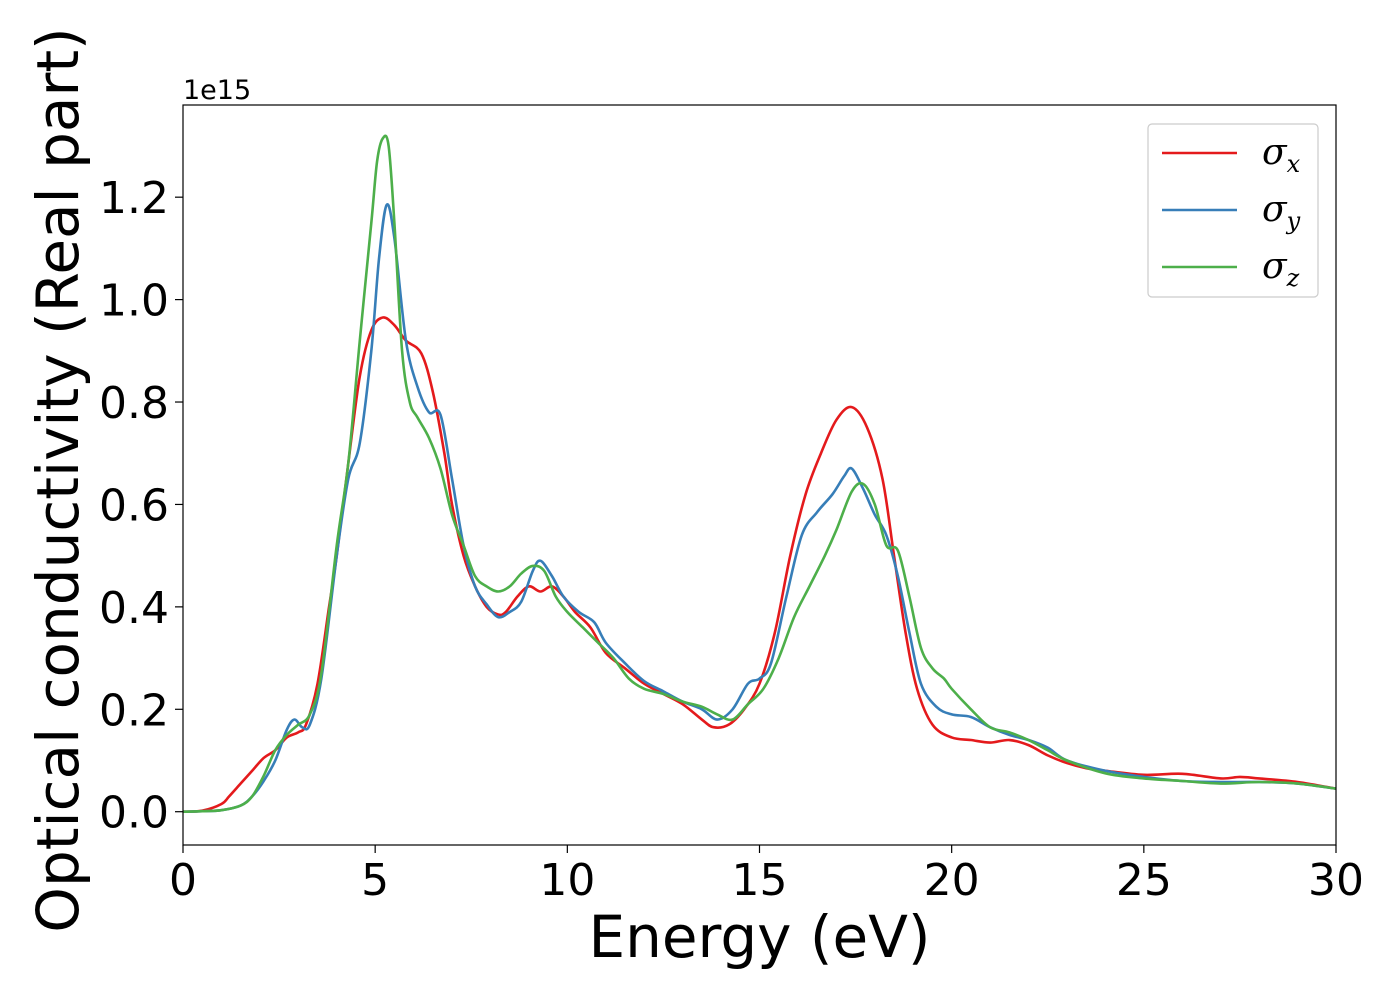 The image size is (1400, 1000). What do you see at coordinates (134, 198) in the screenshot?
I see `y-tick-label: 1.2` at bounding box center [134, 198].